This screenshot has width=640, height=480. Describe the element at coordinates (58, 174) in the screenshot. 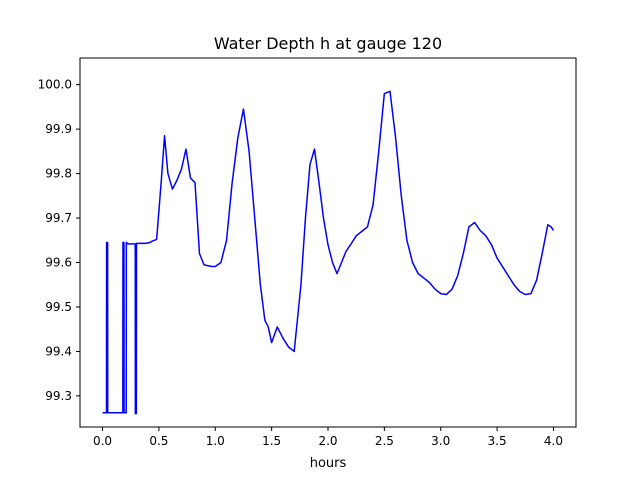

I see `y-tick-label: 99.8` at that location.